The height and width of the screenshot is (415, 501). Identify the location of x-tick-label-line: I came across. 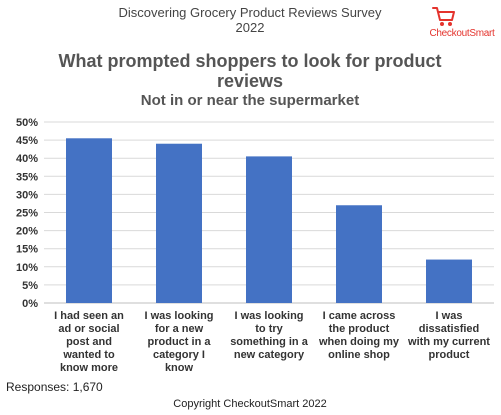
(359, 316).